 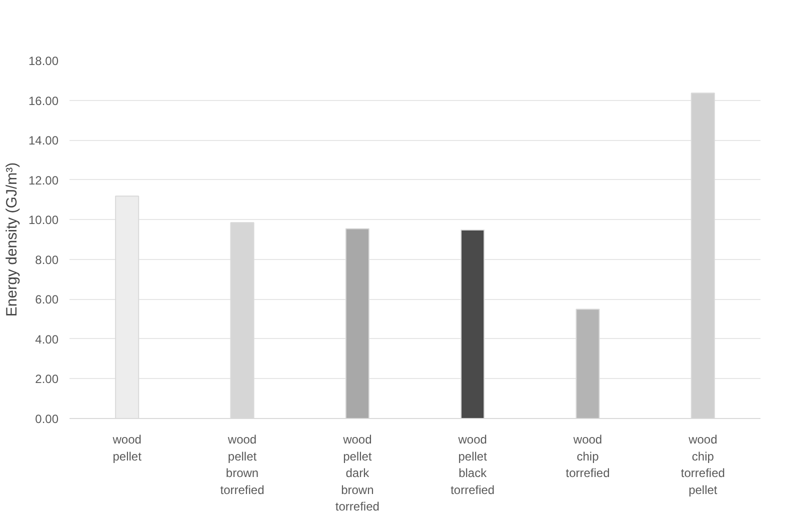 I want to click on y-tick-label: 2.00, so click(x=47, y=379).